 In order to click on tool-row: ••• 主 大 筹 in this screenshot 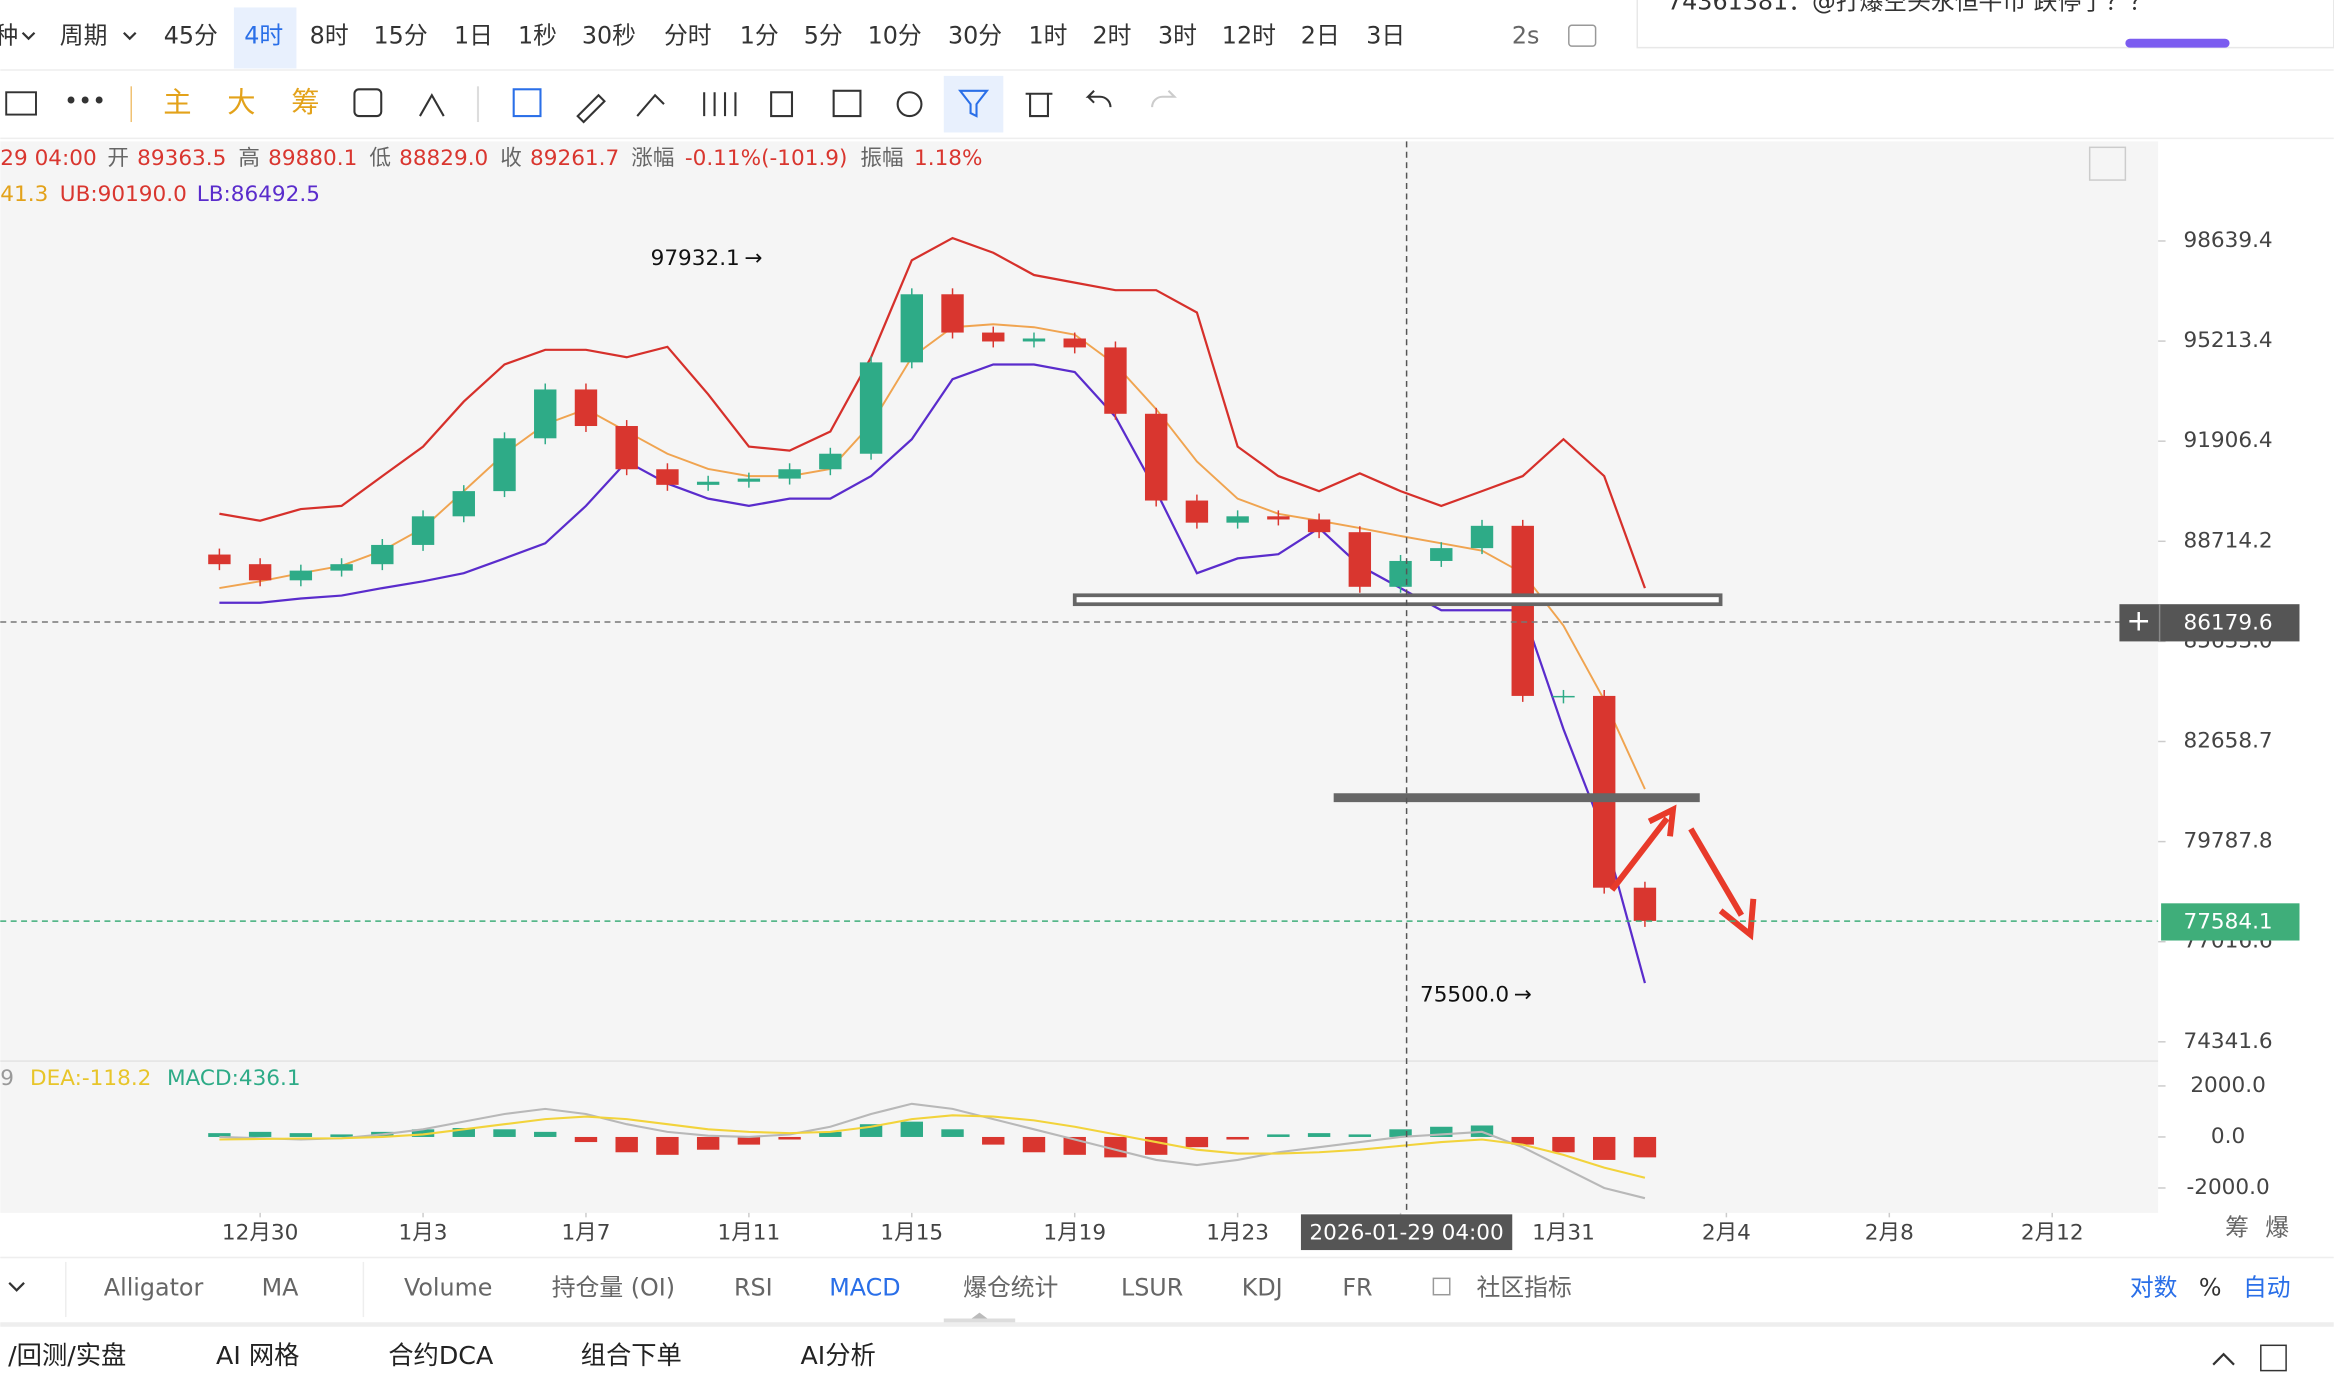, I will do `click(591, 104)`.